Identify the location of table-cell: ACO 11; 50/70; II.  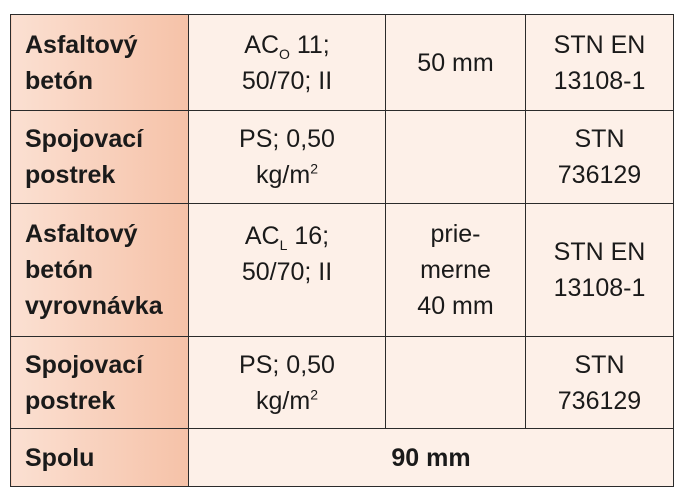
(287, 62).